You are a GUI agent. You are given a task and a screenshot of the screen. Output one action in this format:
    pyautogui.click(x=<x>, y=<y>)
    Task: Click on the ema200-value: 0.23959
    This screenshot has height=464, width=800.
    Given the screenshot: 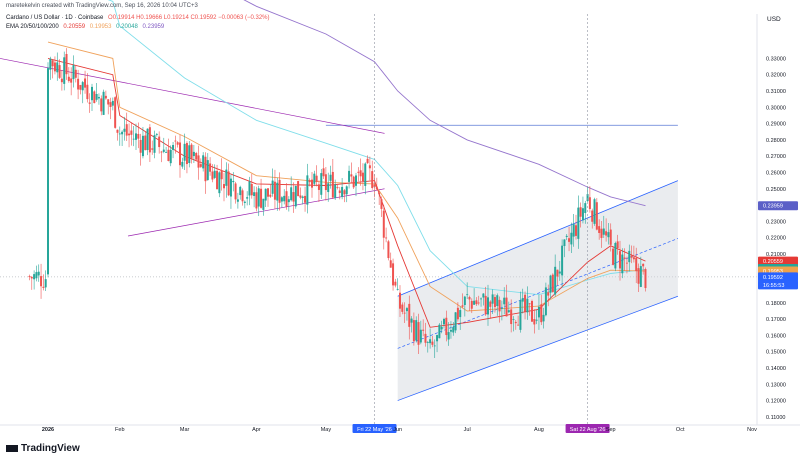 What is the action you would take?
    pyautogui.click(x=153, y=27)
    